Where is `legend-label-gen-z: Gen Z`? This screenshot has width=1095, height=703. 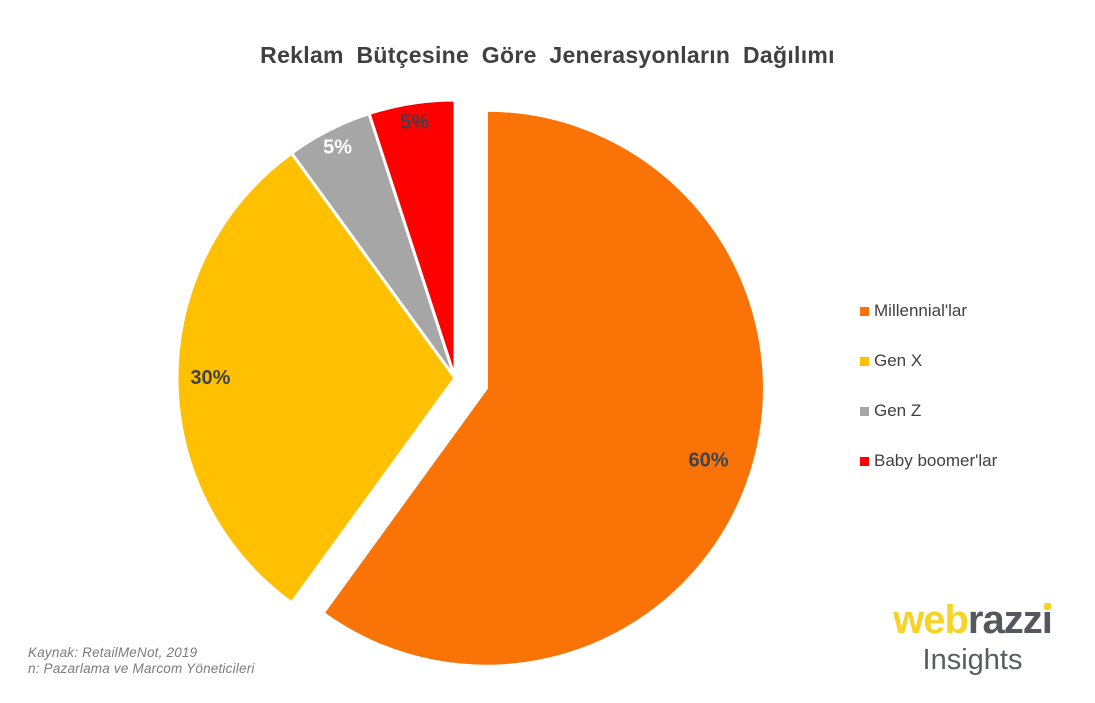 legend-label-gen-z: Gen Z is located at coordinates (898, 410).